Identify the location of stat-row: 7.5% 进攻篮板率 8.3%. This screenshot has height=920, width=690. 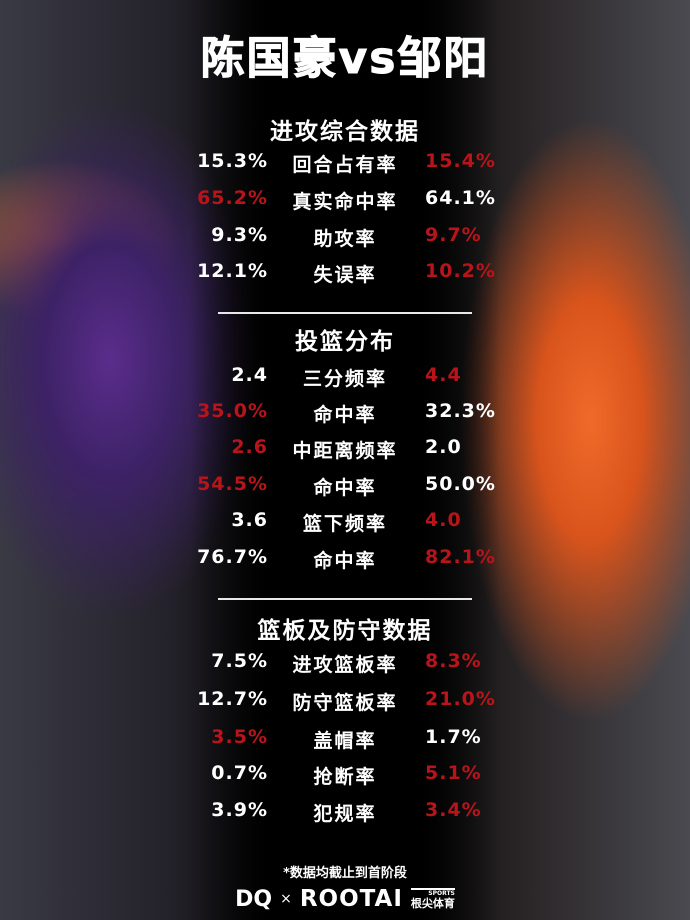
(345, 665).